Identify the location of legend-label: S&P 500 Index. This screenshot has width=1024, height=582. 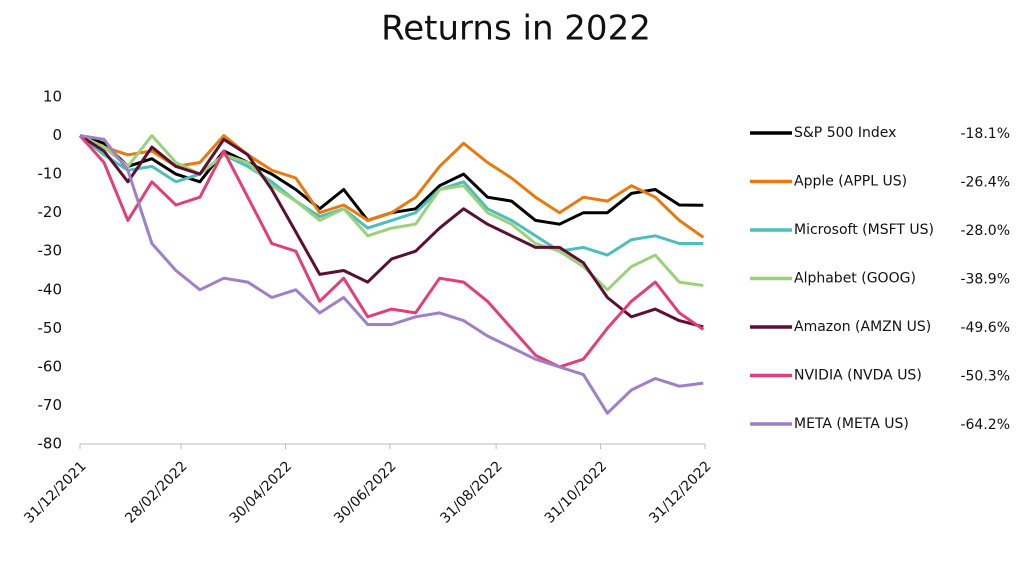
(845, 133).